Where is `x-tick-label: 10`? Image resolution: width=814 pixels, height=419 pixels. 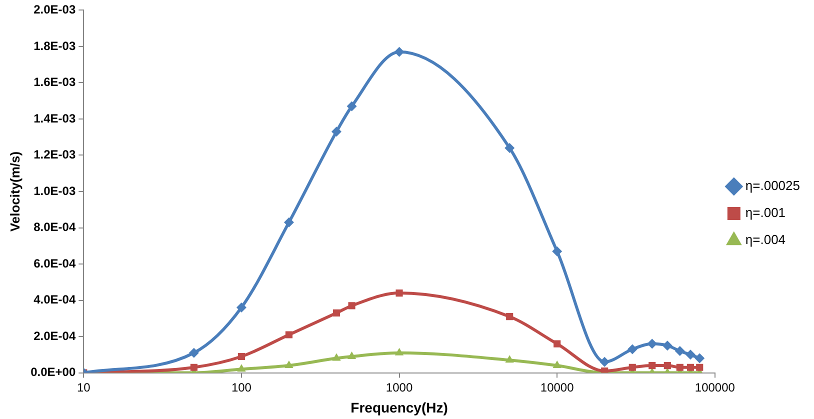 x-tick-label: 10 is located at coordinates (83, 387).